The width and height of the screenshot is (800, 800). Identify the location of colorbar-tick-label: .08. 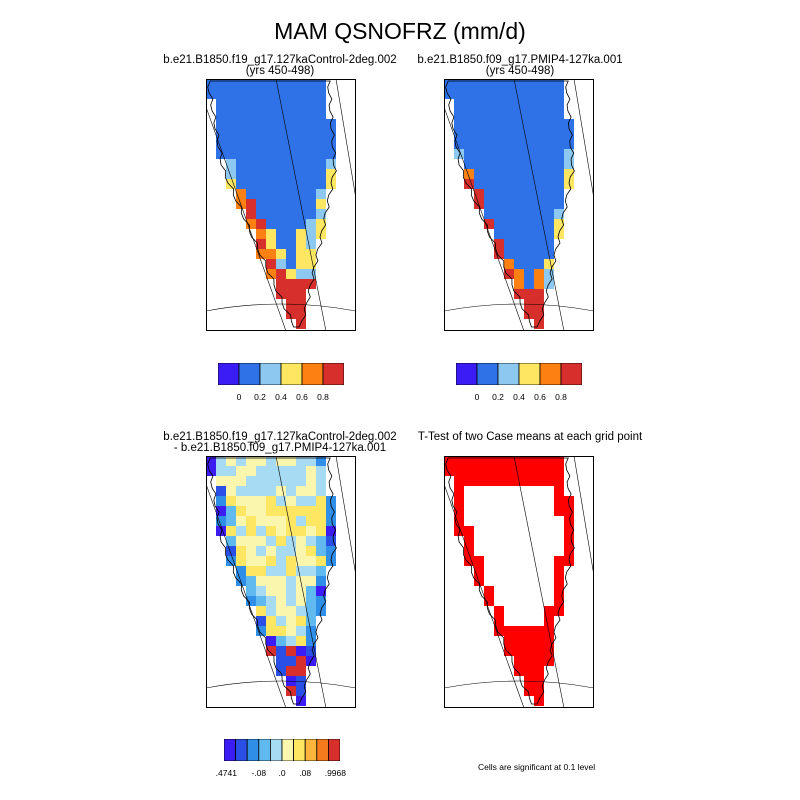
(305, 773).